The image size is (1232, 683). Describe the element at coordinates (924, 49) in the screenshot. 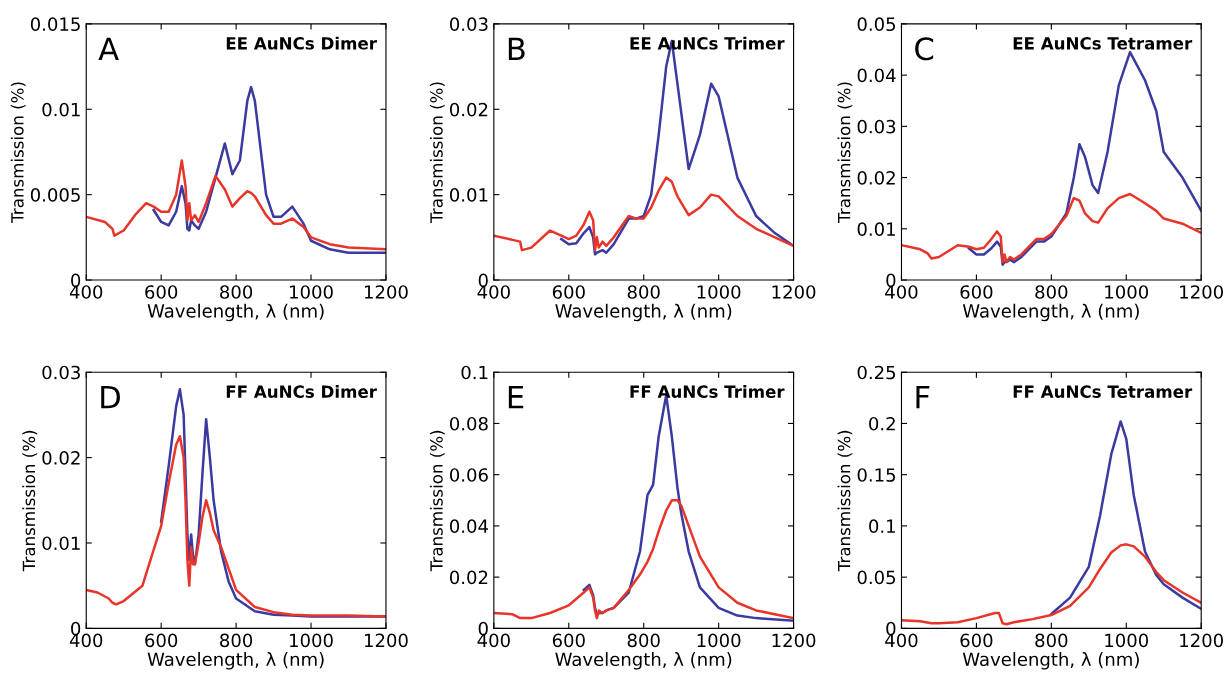

I see `annotation: C` at that location.